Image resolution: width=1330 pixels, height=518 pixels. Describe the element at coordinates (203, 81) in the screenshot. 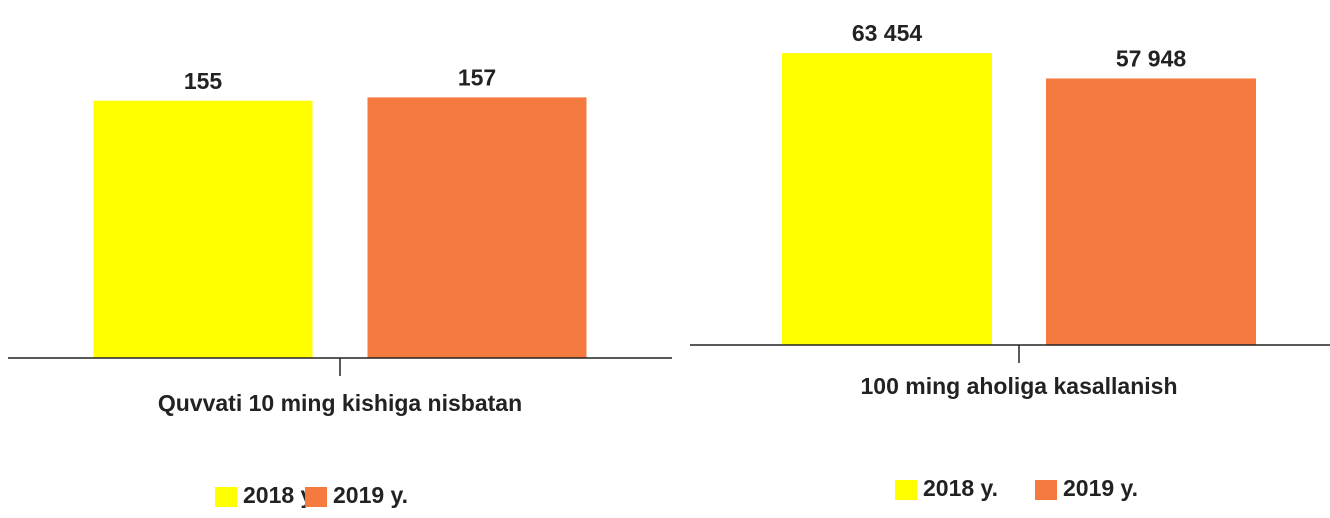

I see `value-label: 155` at that location.